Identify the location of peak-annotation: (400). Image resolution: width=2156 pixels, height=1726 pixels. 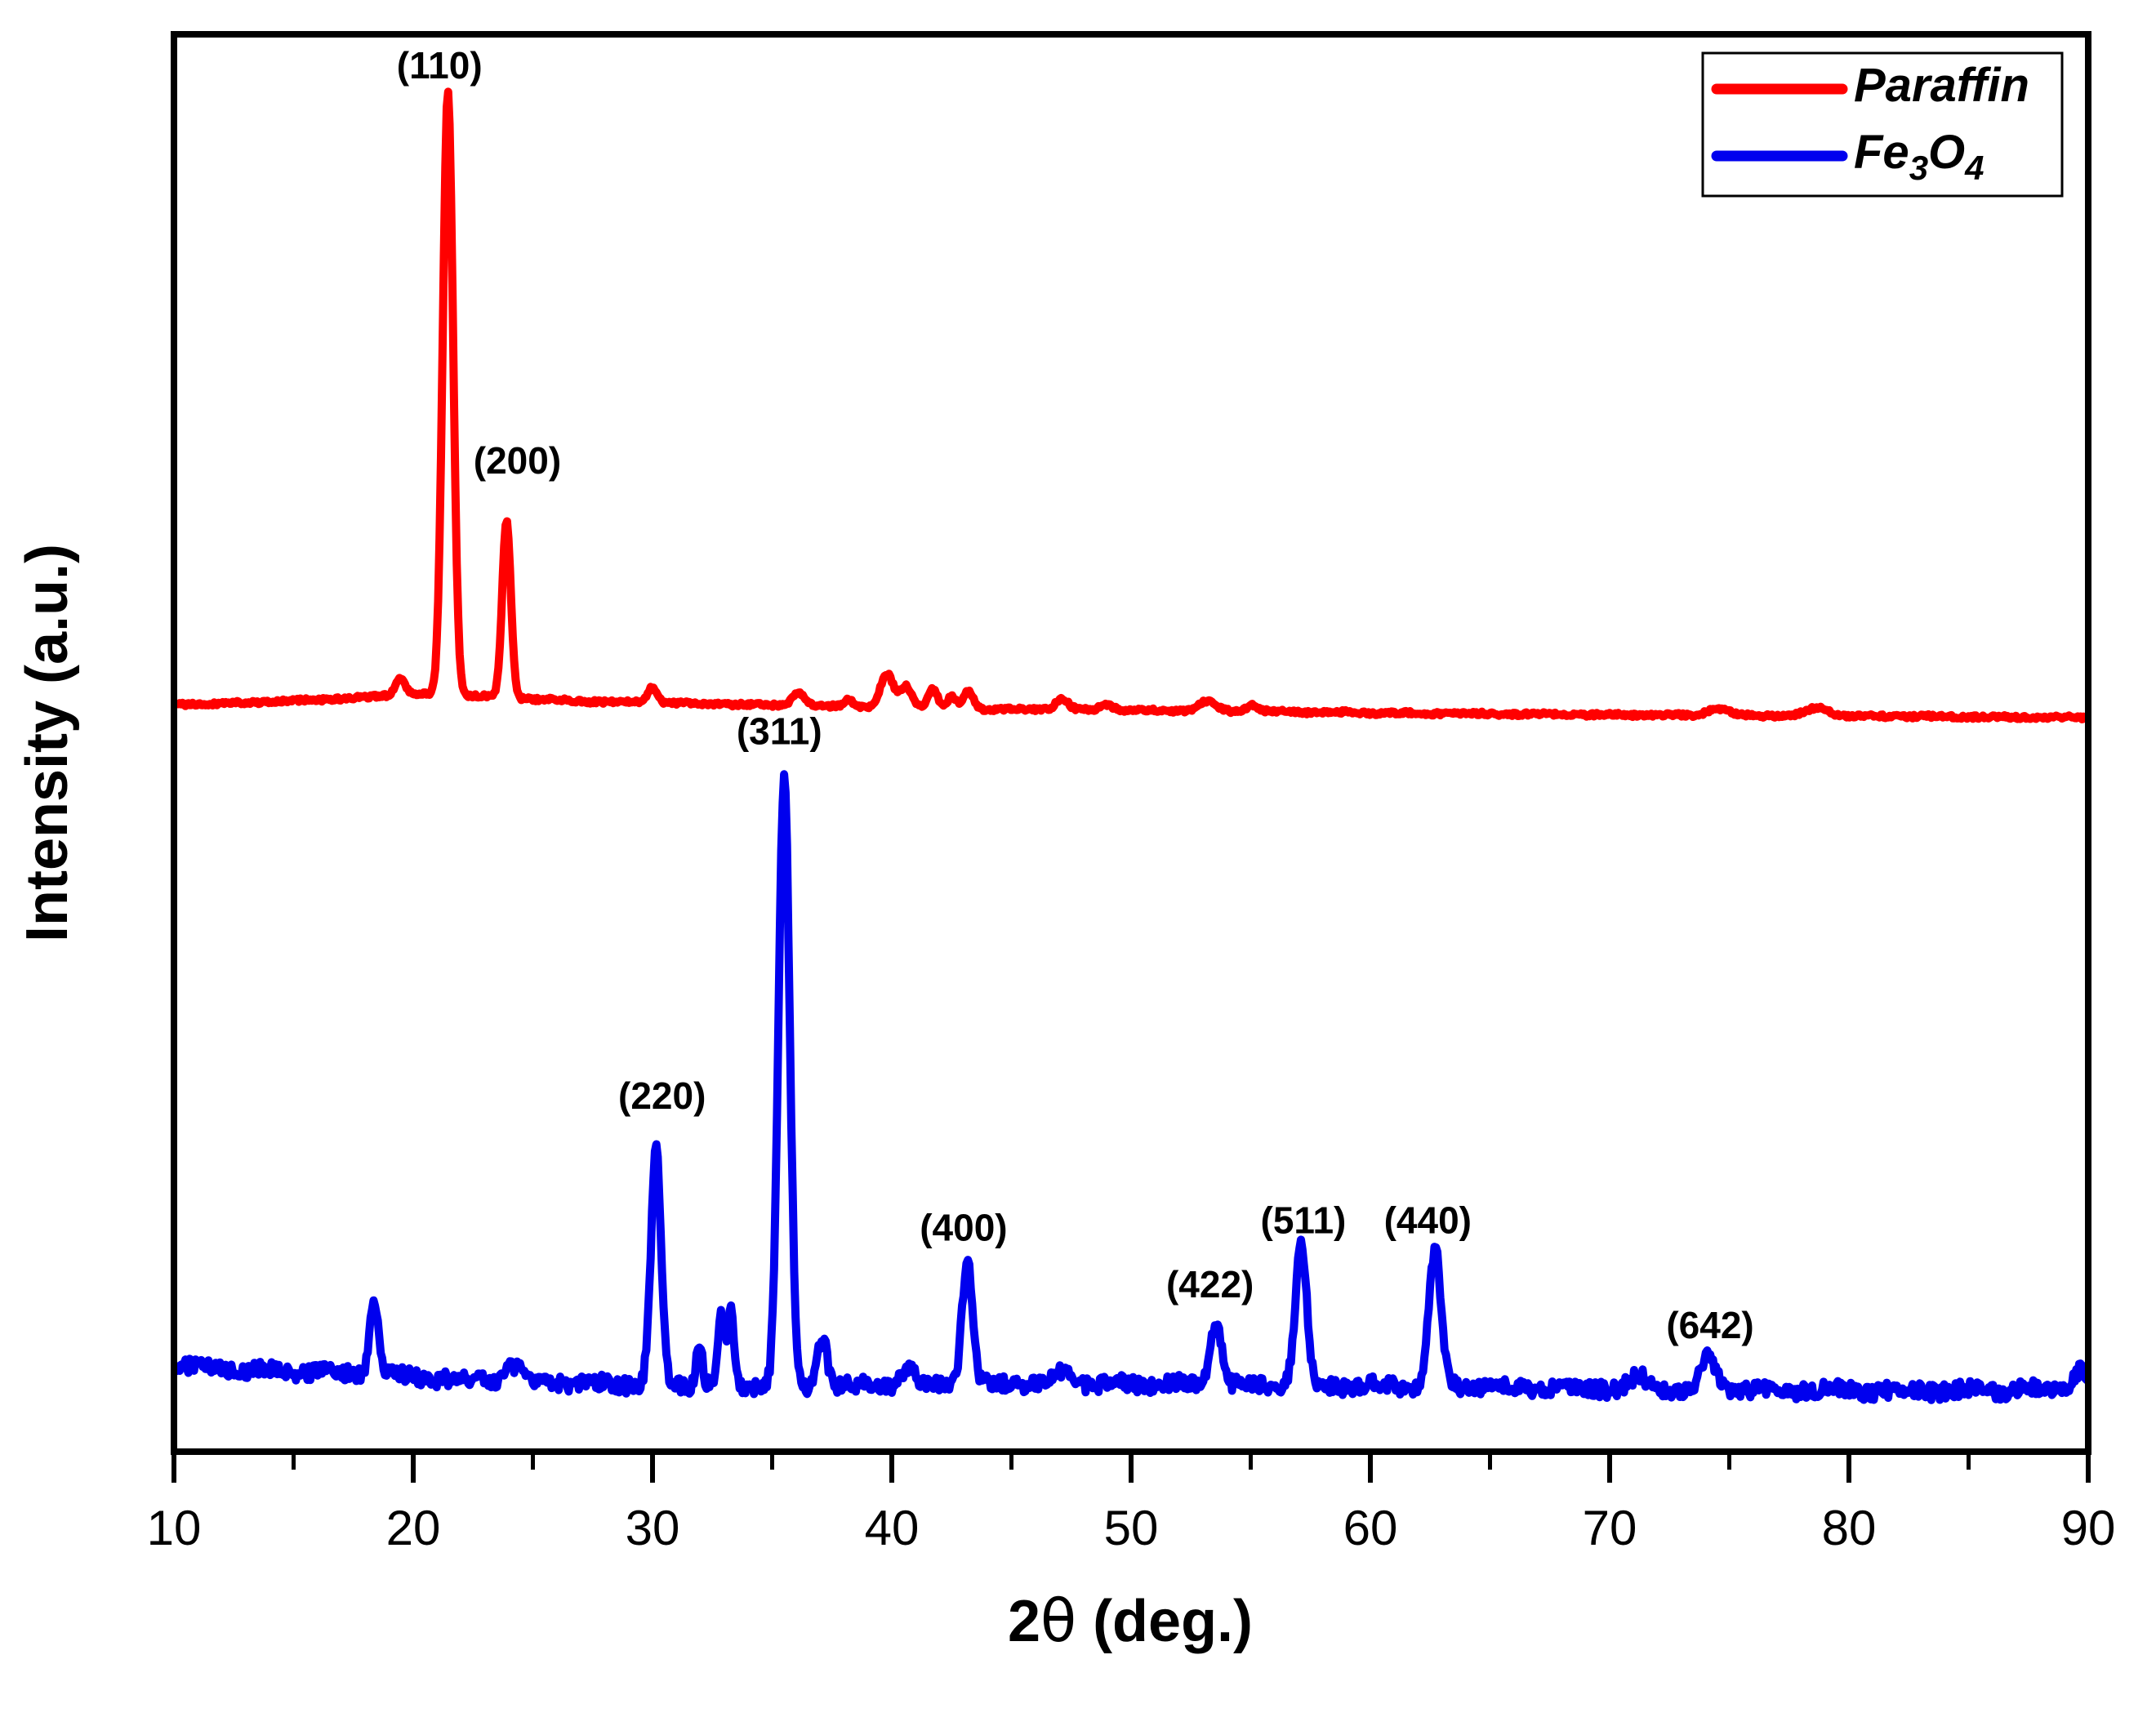
(963, 1227).